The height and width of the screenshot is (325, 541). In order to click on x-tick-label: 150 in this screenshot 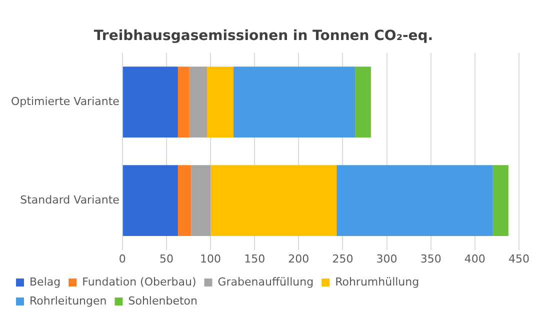, I will do `click(255, 259)`.